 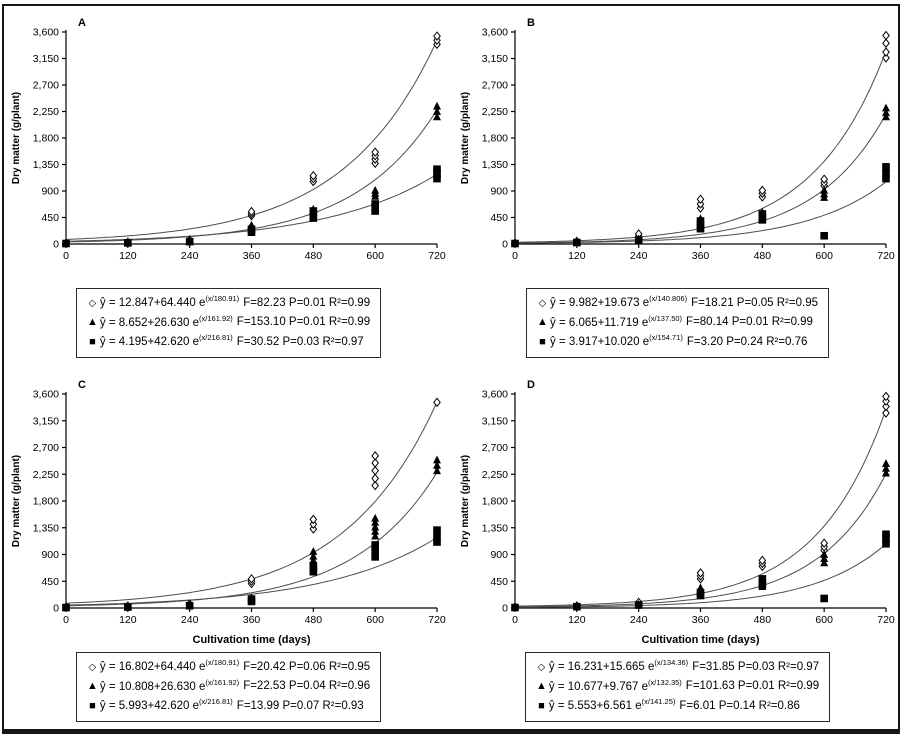 I want to click on stats-text: F=101.63 P=0.01 R²=0.99, so click(x=752, y=686).